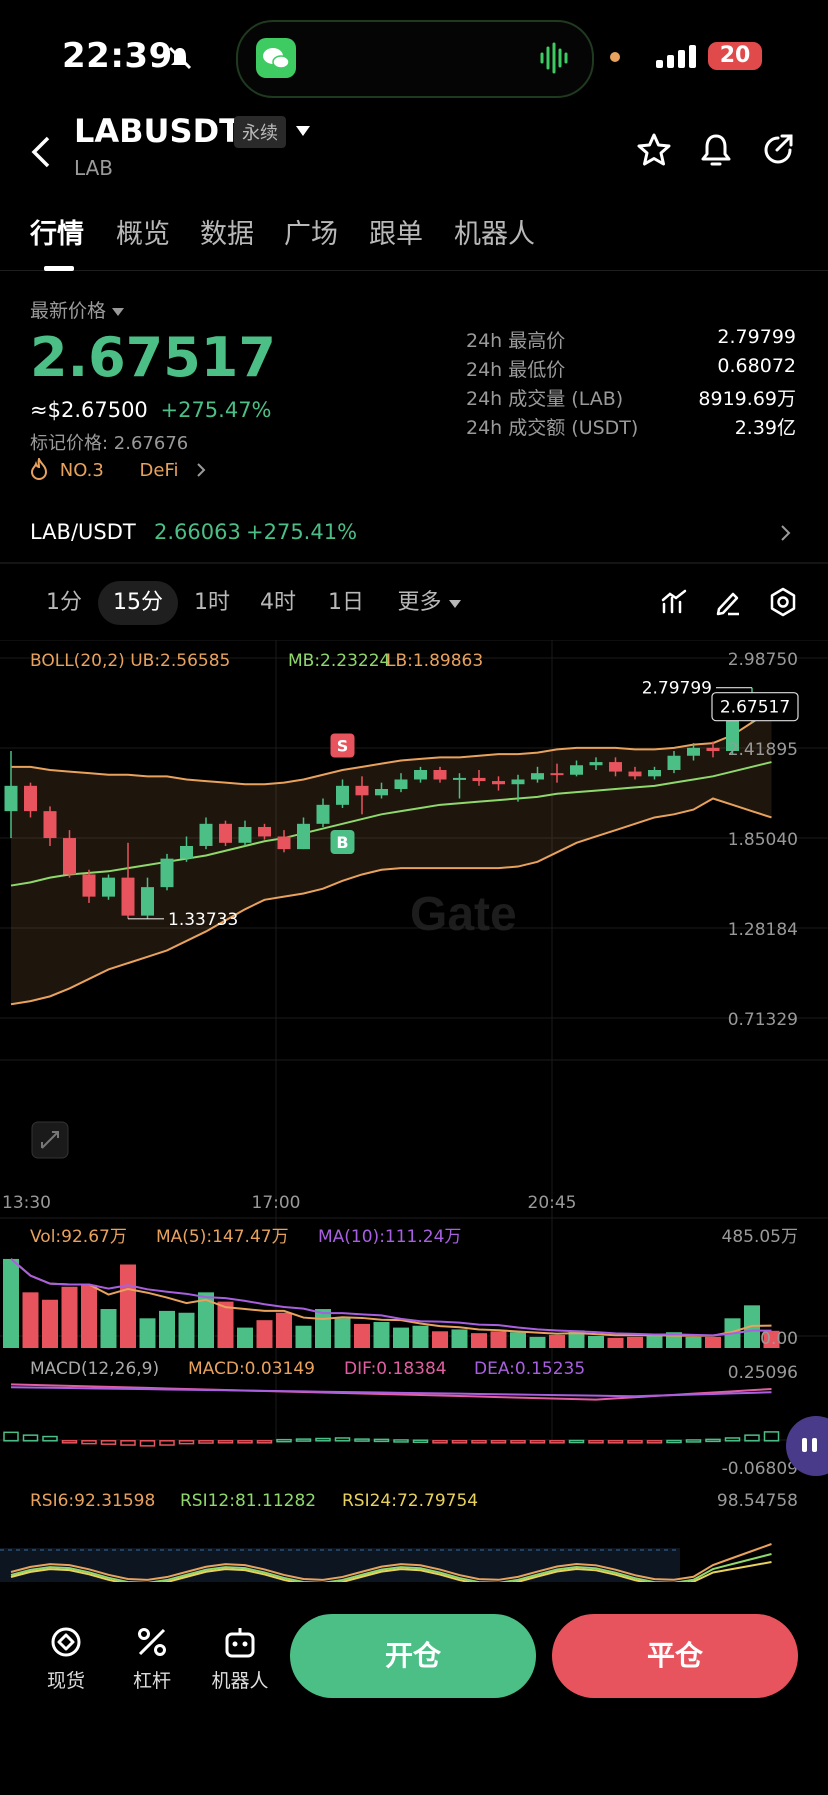 The image size is (828, 1795). Describe the element at coordinates (138, 603) in the screenshot. I see `interval-15m: 15分` at that location.